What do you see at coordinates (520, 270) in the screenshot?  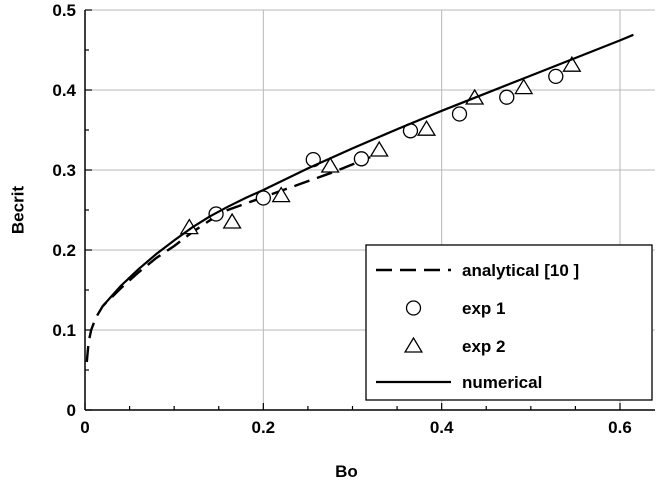 I see `legend-label-0: analytical [10 ]` at bounding box center [520, 270].